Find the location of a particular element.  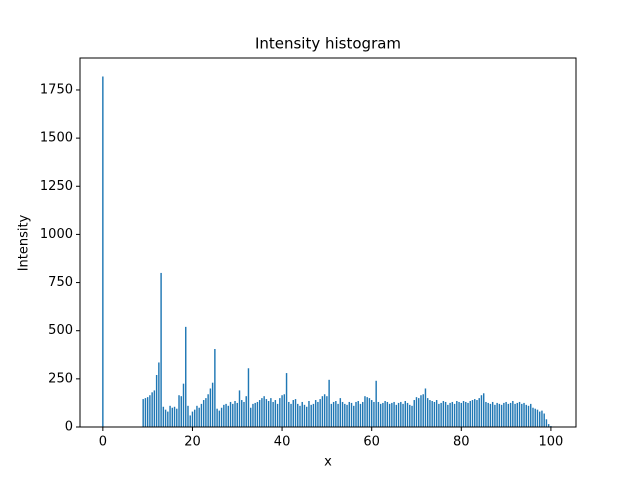

x-tick-label: 0 is located at coordinates (103, 442).